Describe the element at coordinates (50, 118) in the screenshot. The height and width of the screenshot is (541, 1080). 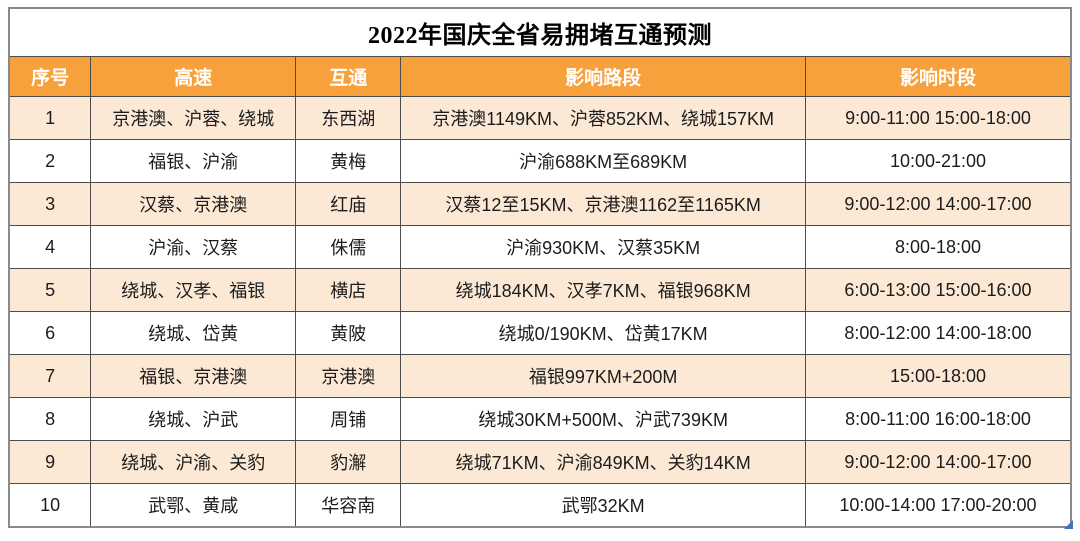
I see `cell-seq: 1` at that location.